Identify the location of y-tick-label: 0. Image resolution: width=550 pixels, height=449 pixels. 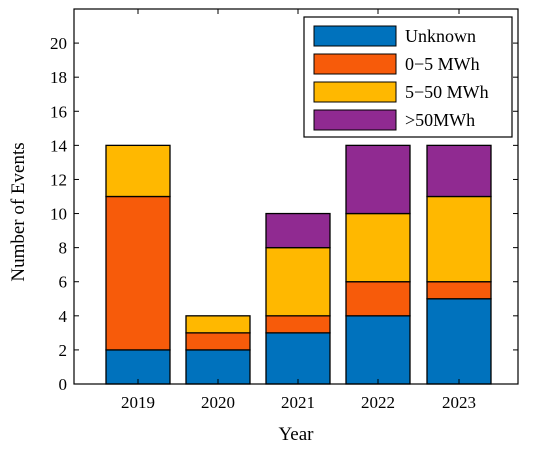
(63, 384).